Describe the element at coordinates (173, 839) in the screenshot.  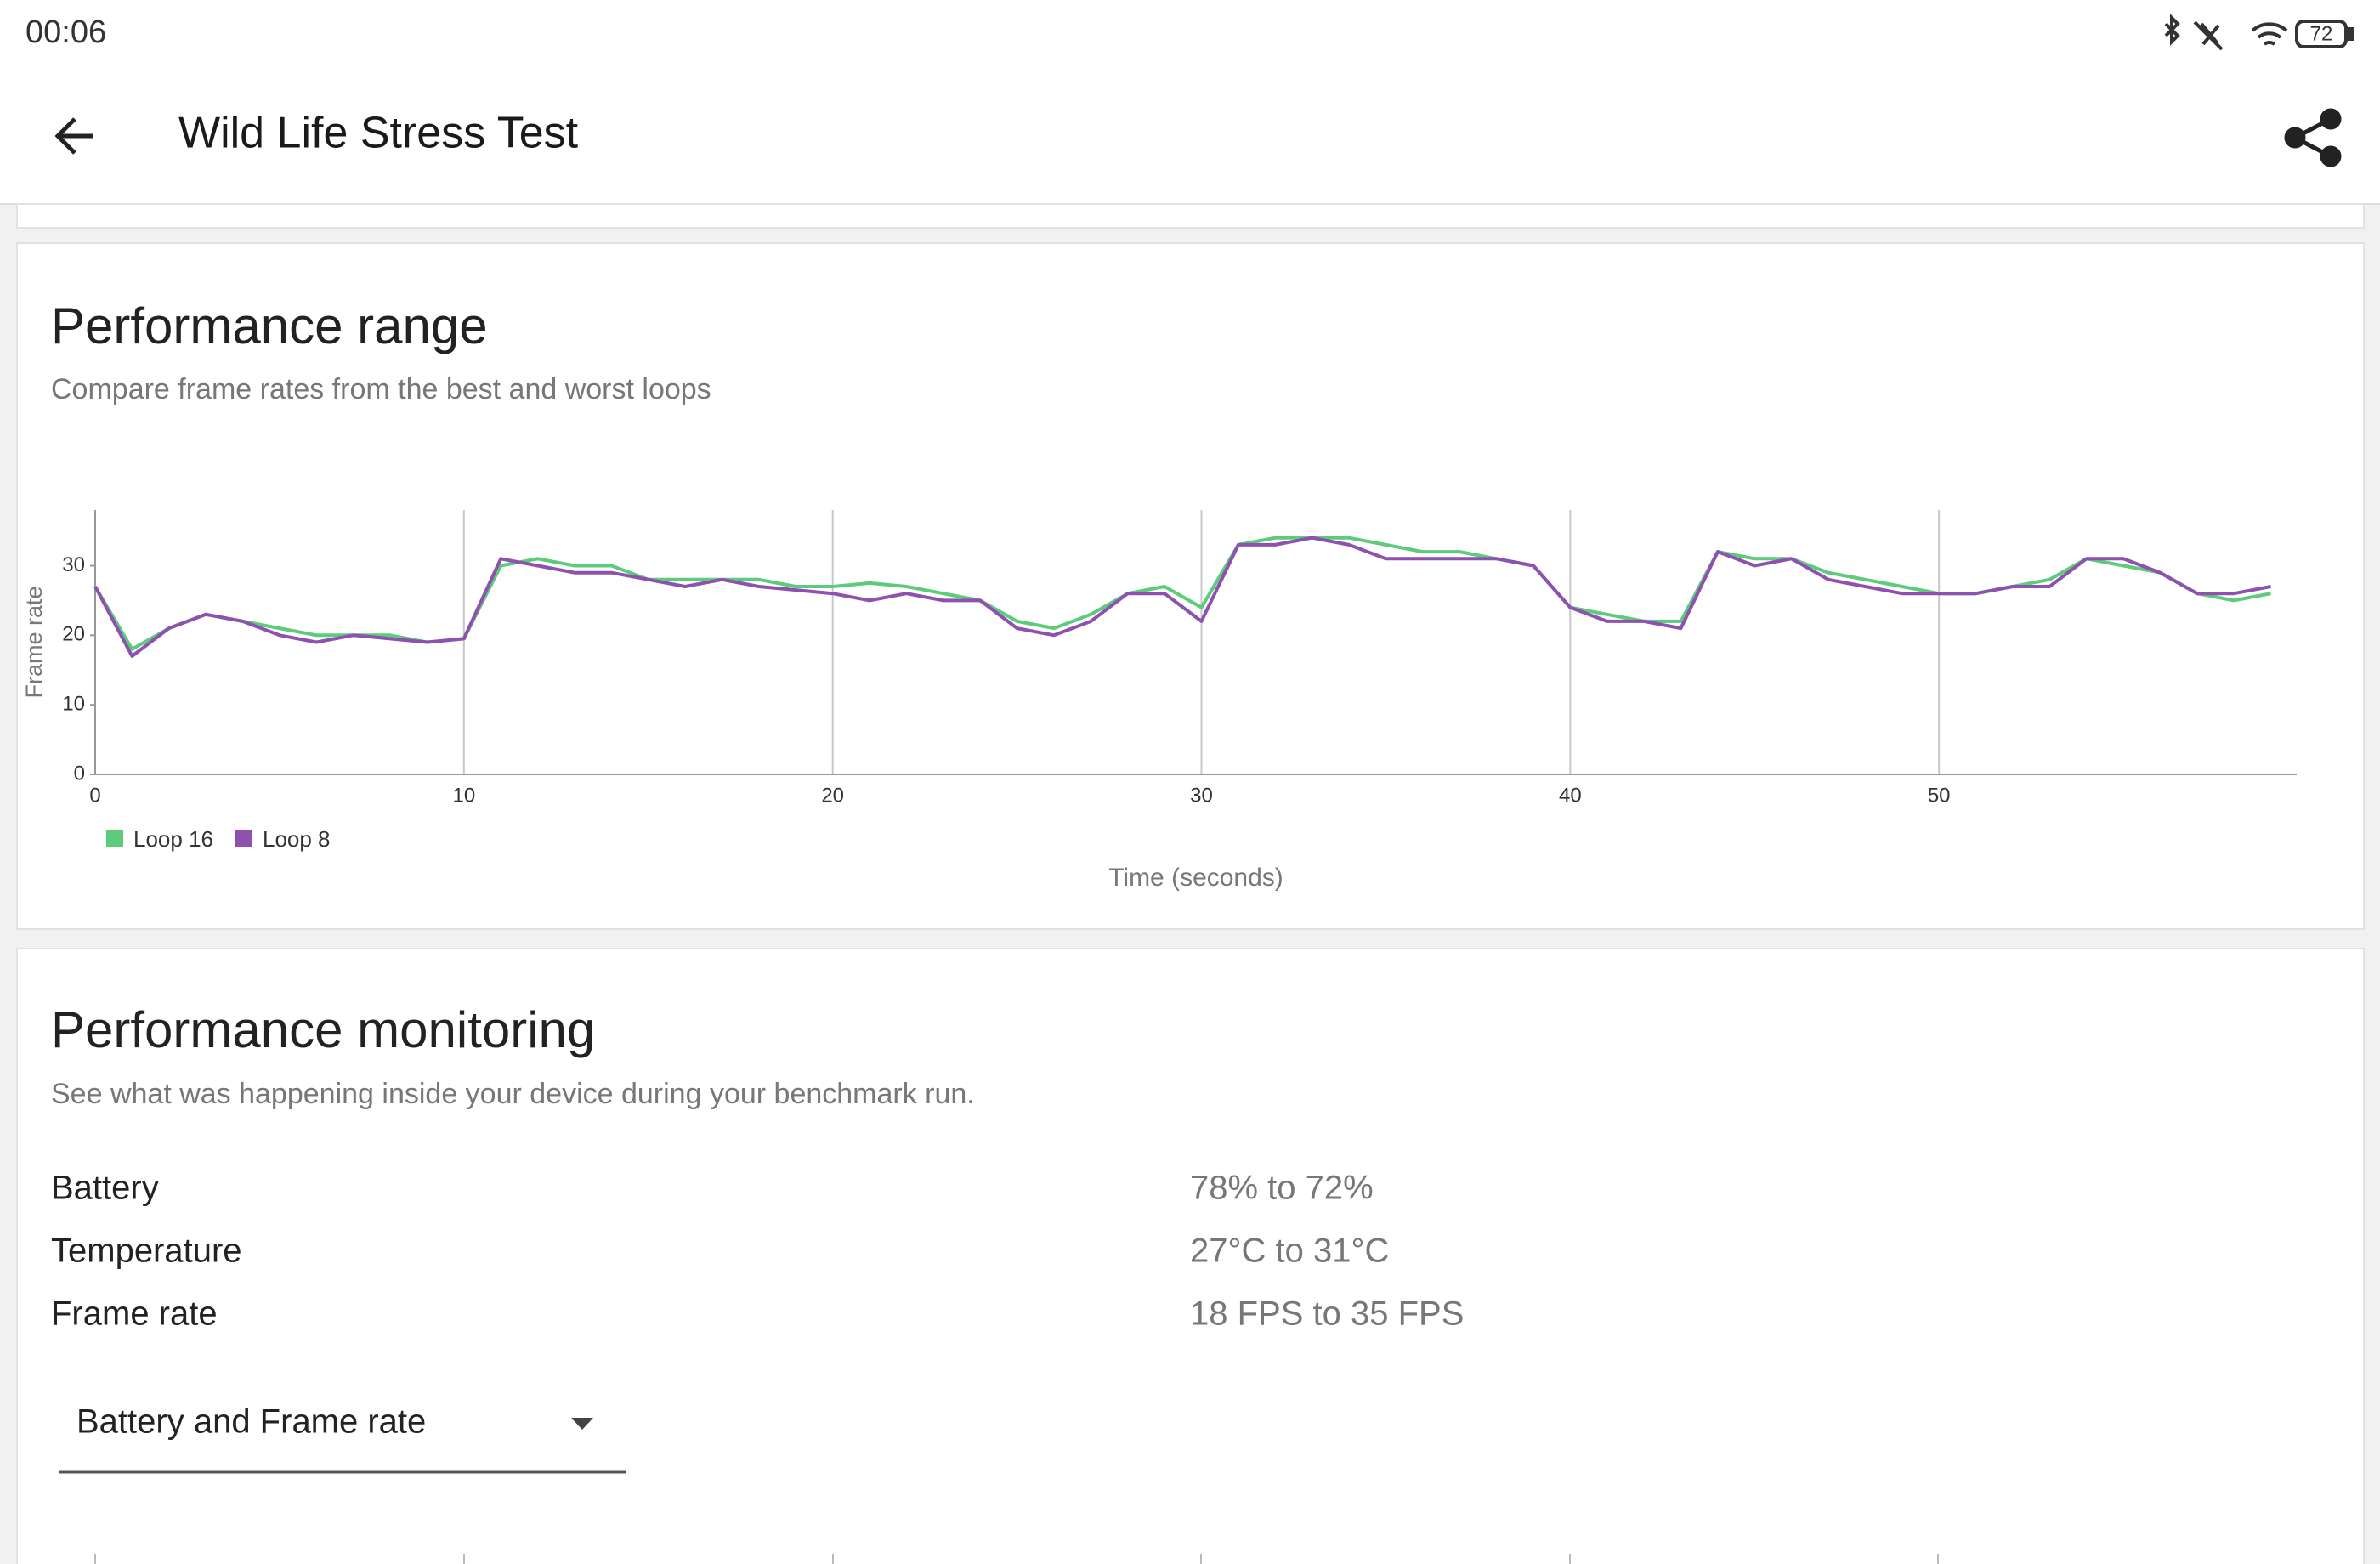
I see `legend-label: Loop 16` at that location.